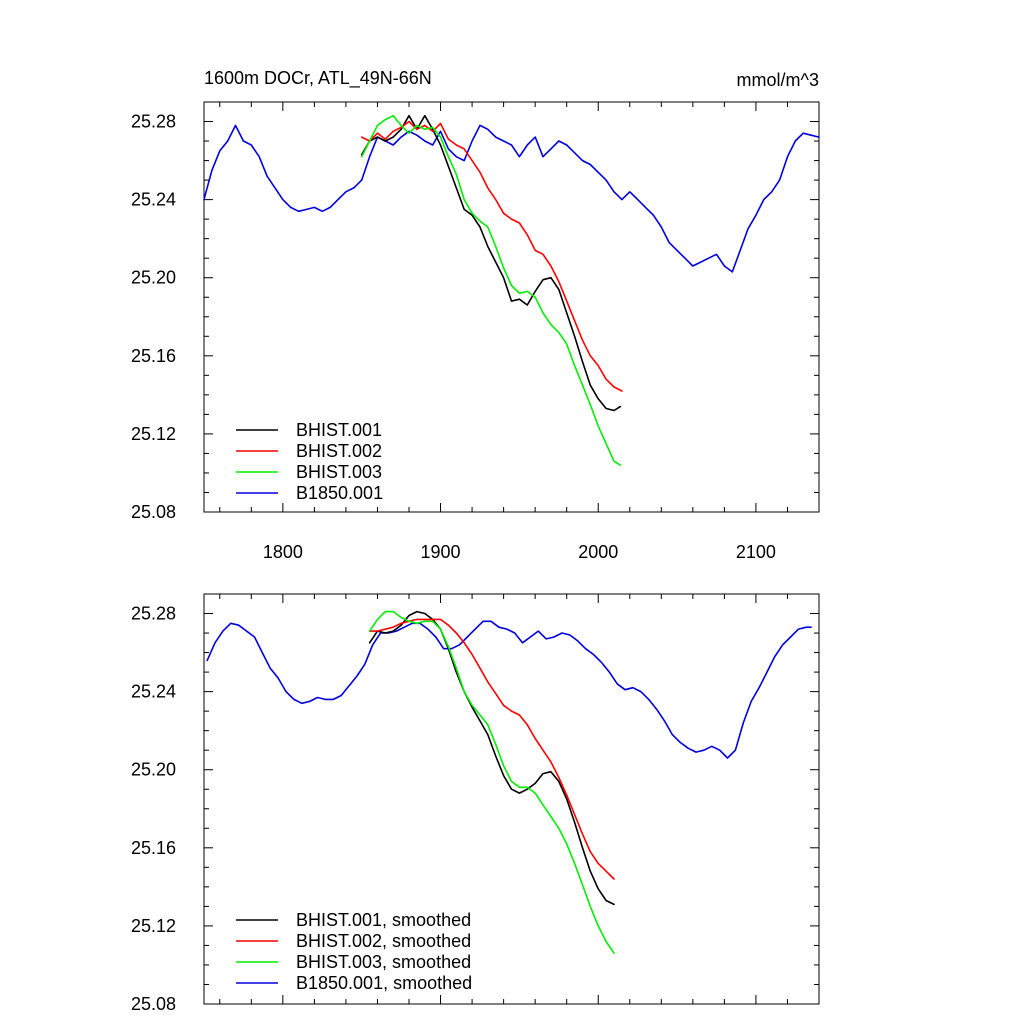  What do you see at coordinates (339, 493) in the screenshot?
I see `legend-label-b1850-001: B1850.001` at bounding box center [339, 493].